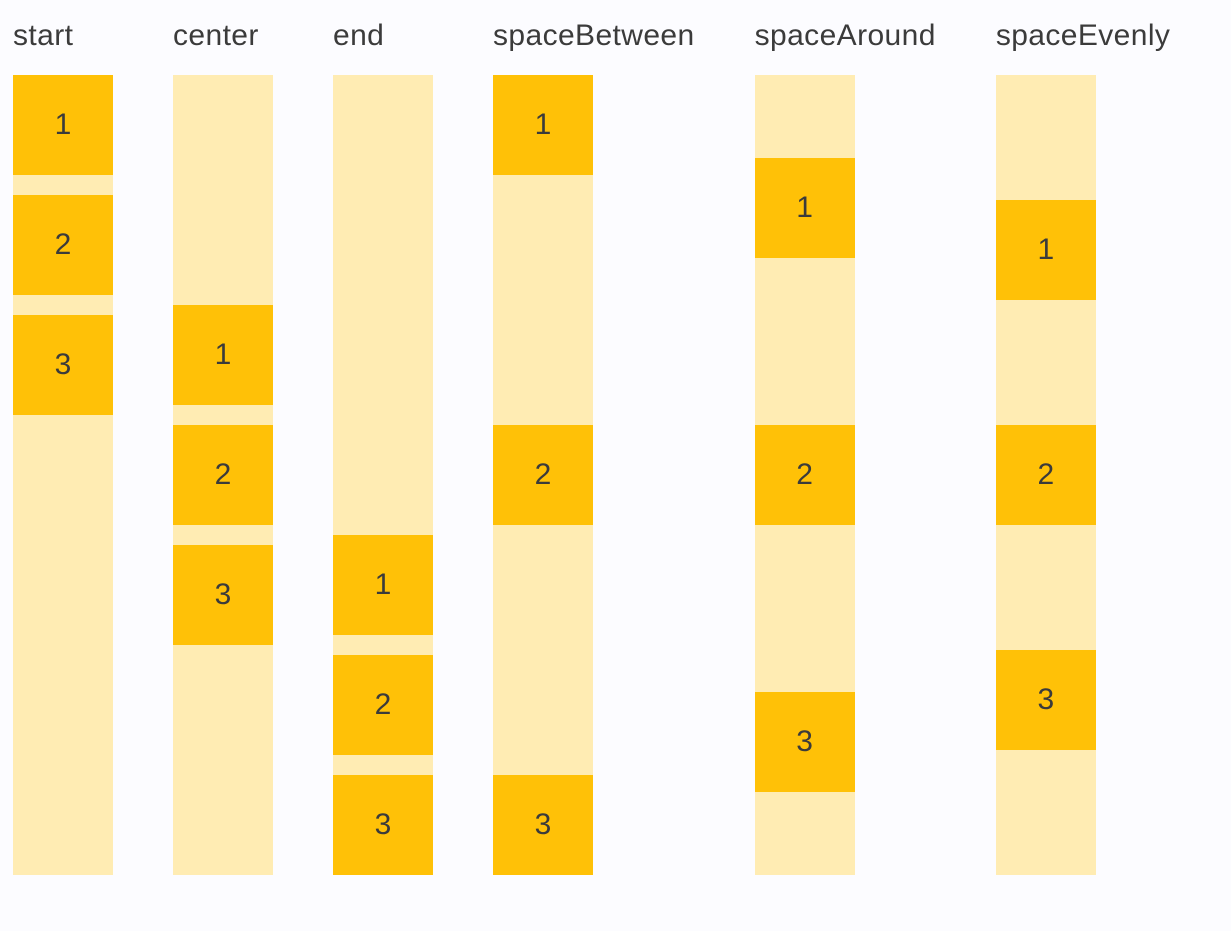  Describe the element at coordinates (359, 35) in the screenshot. I see `column-label: end` at that location.